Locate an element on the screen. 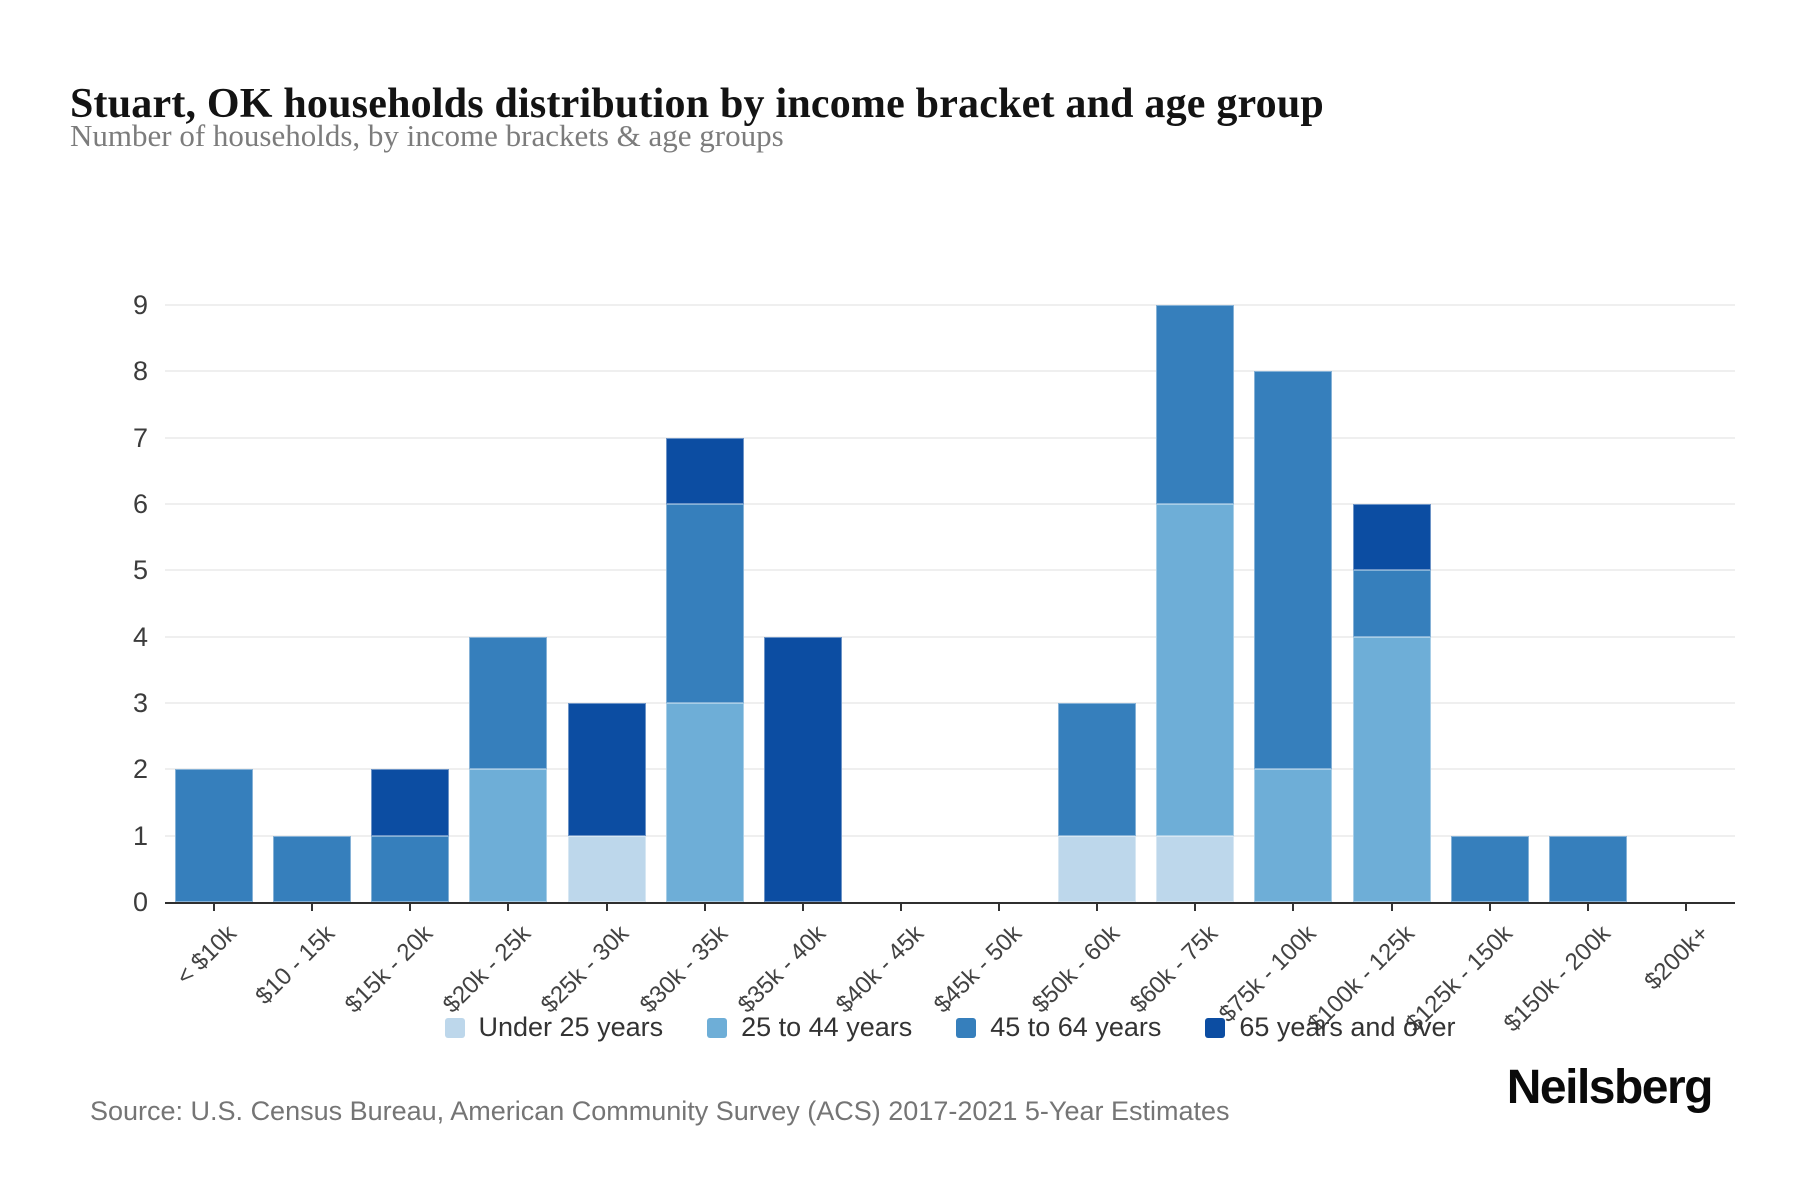 Image resolution: width=1800 pixels, height=1200 pixels. y-axis-tick-label: 8 is located at coordinates (140, 371).